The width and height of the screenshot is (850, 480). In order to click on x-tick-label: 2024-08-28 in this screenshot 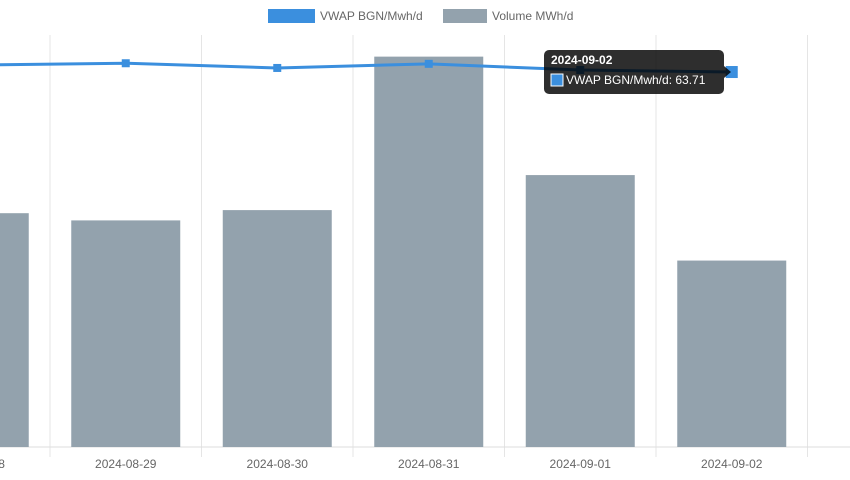, I will do `click(2, 464)`.